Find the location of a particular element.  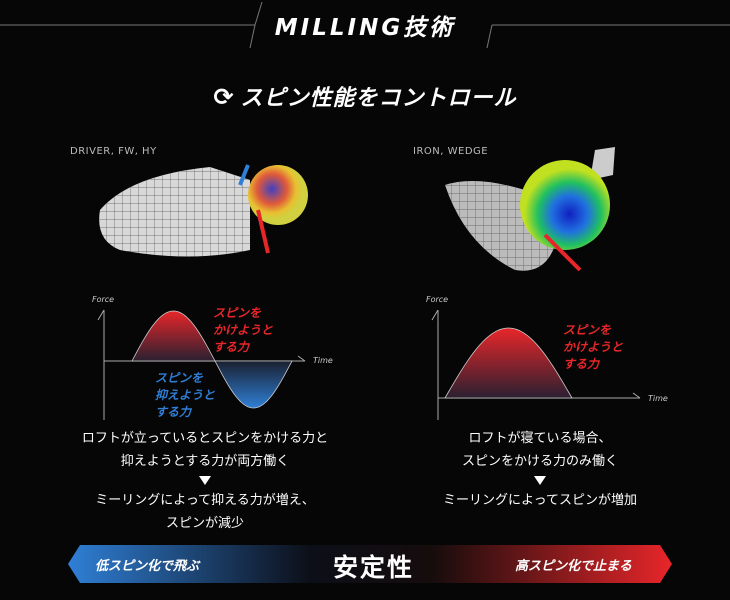

stability-bar is located at coordinates (370, 564).